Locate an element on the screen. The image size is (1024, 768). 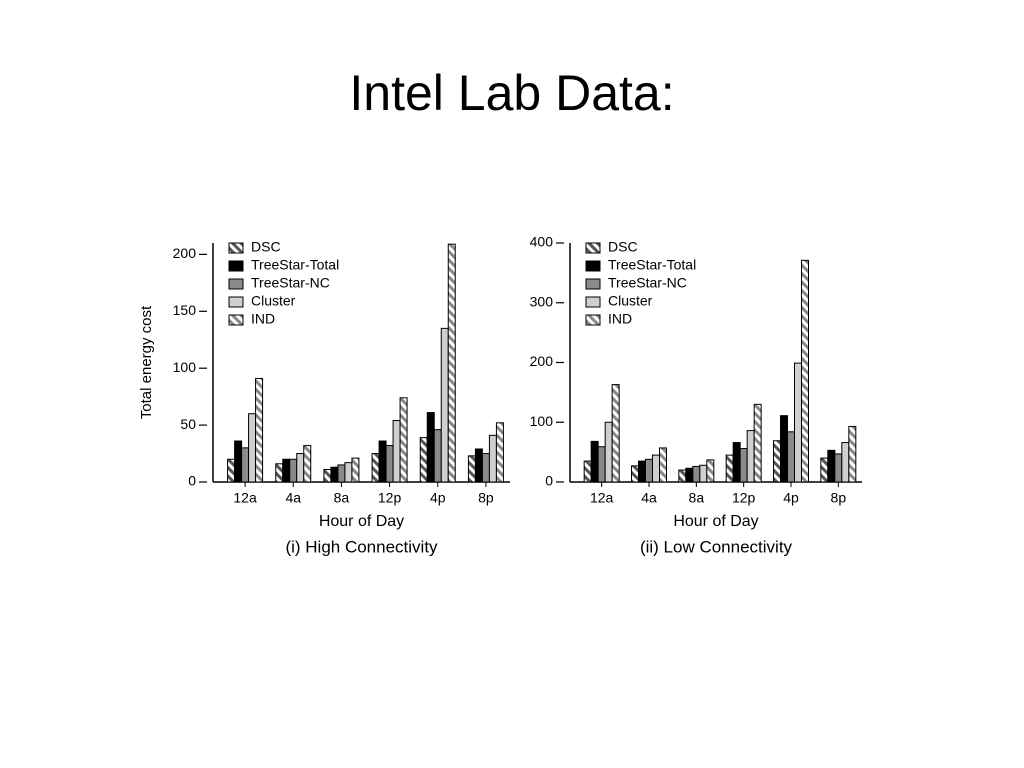
y-tick-label: 150 is located at coordinates (185, 310).